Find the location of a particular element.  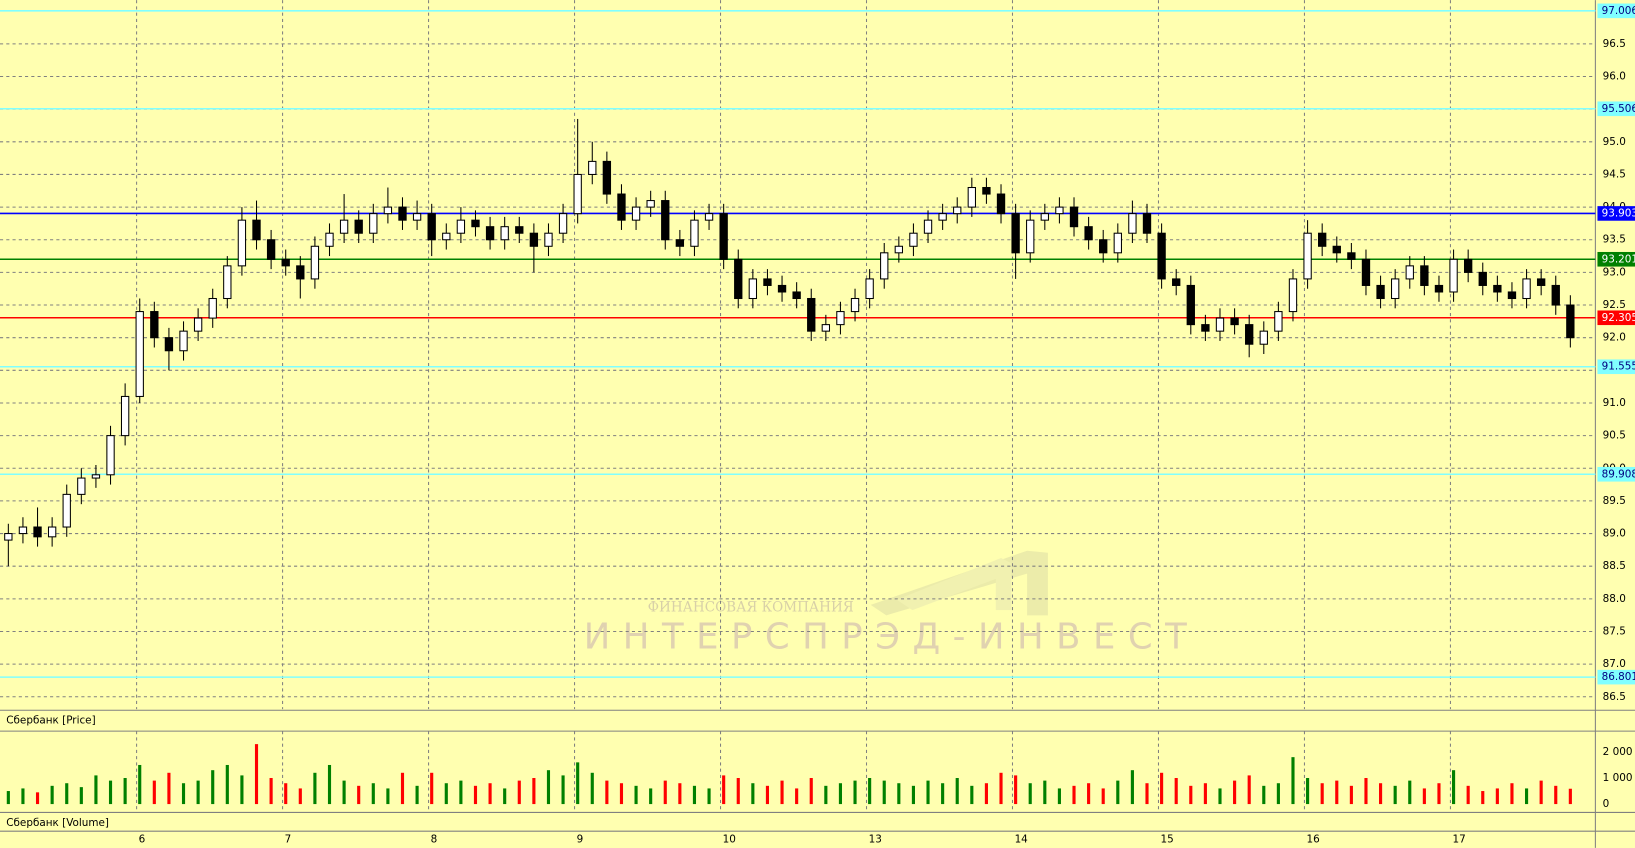

y-tick-label: 87.0 is located at coordinates (1614, 664).